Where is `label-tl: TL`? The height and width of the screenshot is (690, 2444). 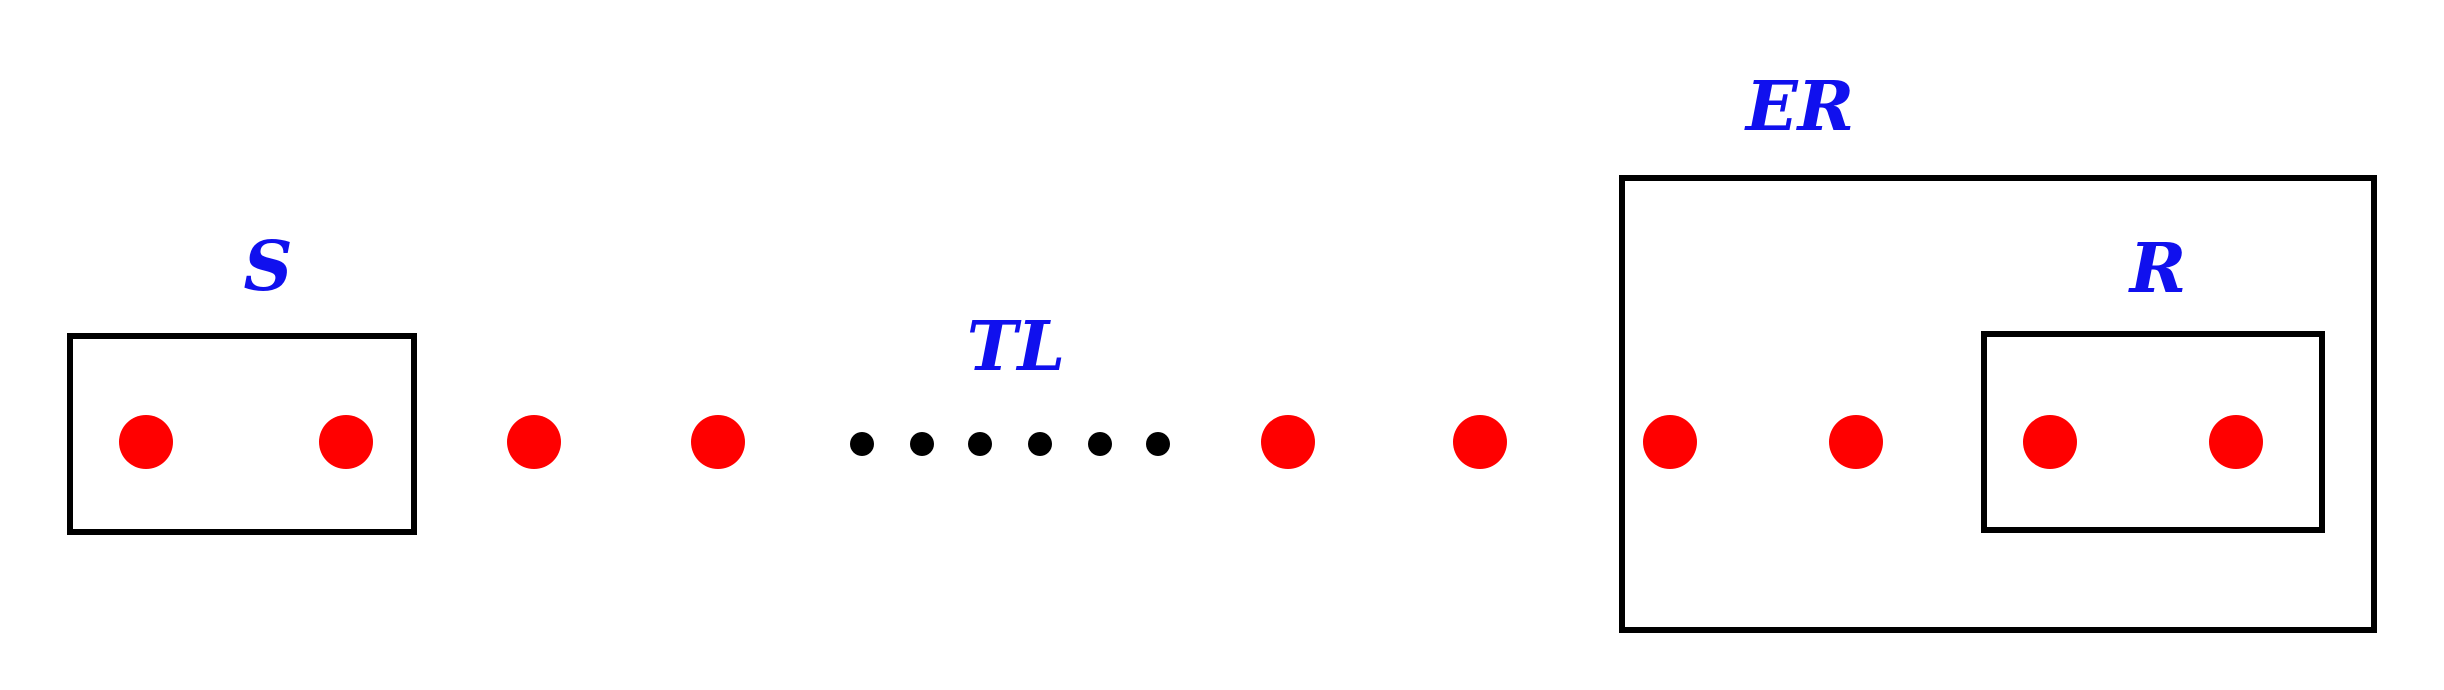
label-tl: TL is located at coordinates (1016, 347).